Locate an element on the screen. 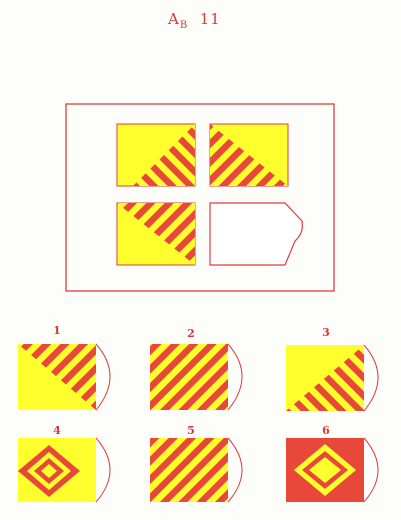 Image resolution: width=401 pixels, height=520 pixels. title-subscript: B is located at coordinates (184, 25).